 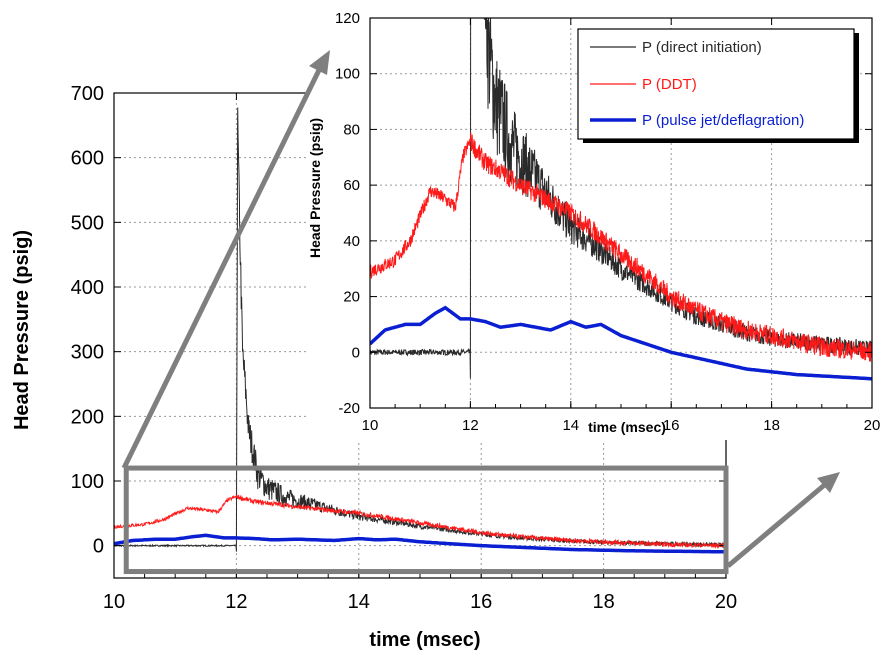 What do you see at coordinates (351, 129) in the screenshot?
I see `inset-y-tick-label: 80` at bounding box center [351, 129].